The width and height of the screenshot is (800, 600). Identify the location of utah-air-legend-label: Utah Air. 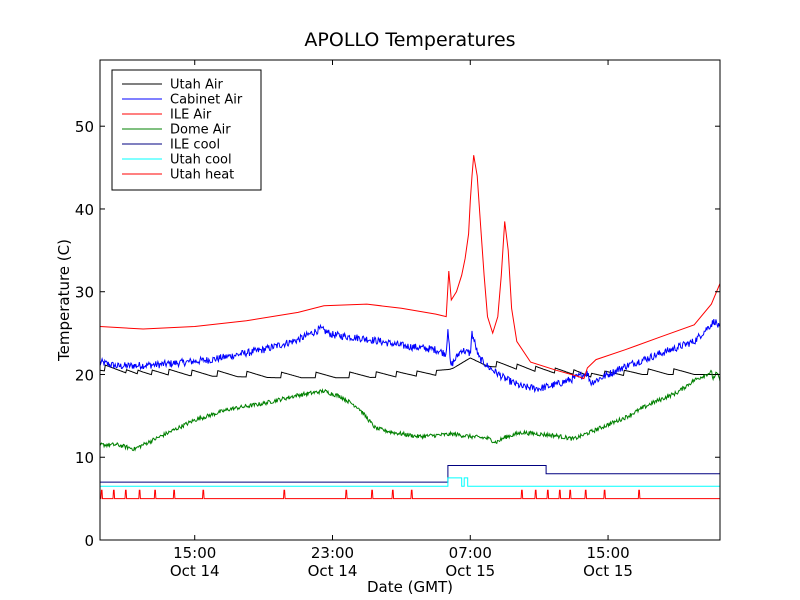
(196, 85).